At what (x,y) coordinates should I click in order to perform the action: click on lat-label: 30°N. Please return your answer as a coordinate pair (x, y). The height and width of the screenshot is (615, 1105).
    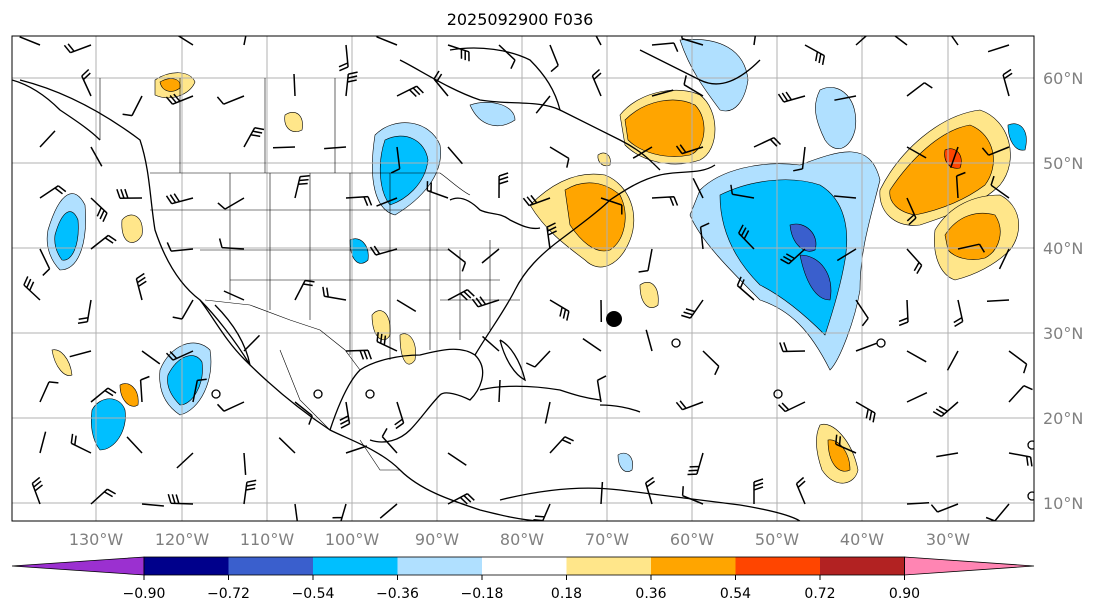
    Looking at the image, I should click on (1063, 333).